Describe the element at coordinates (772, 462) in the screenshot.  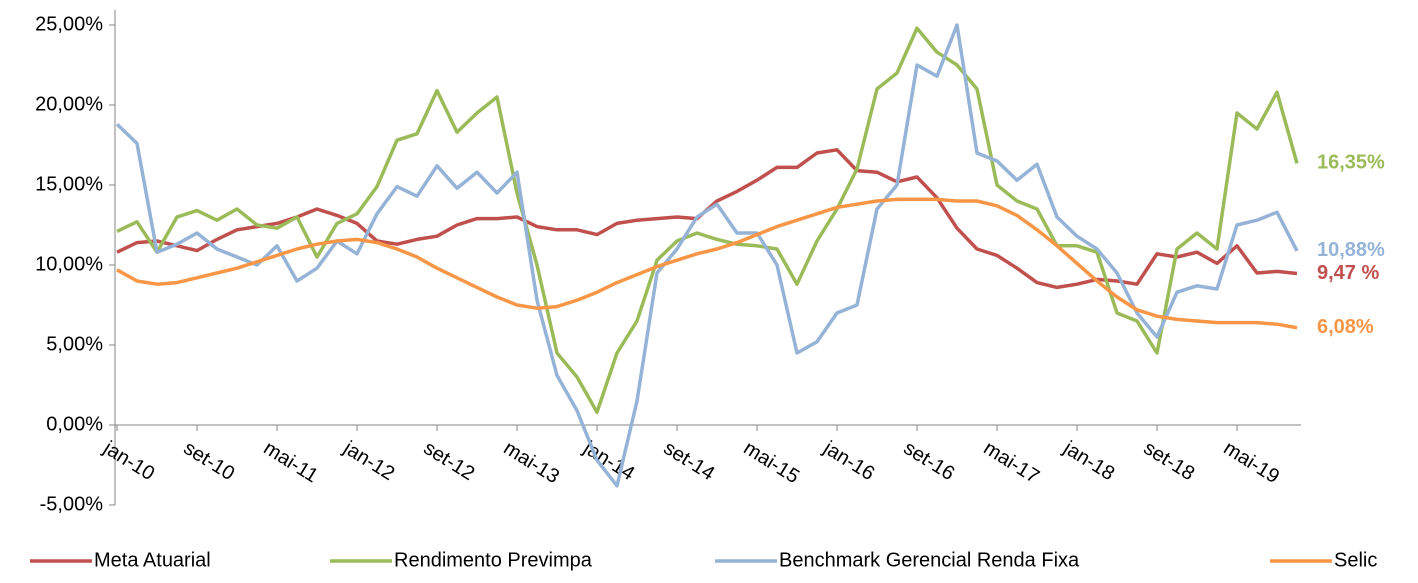
I see `x-tick-label: mai-15` at that location.